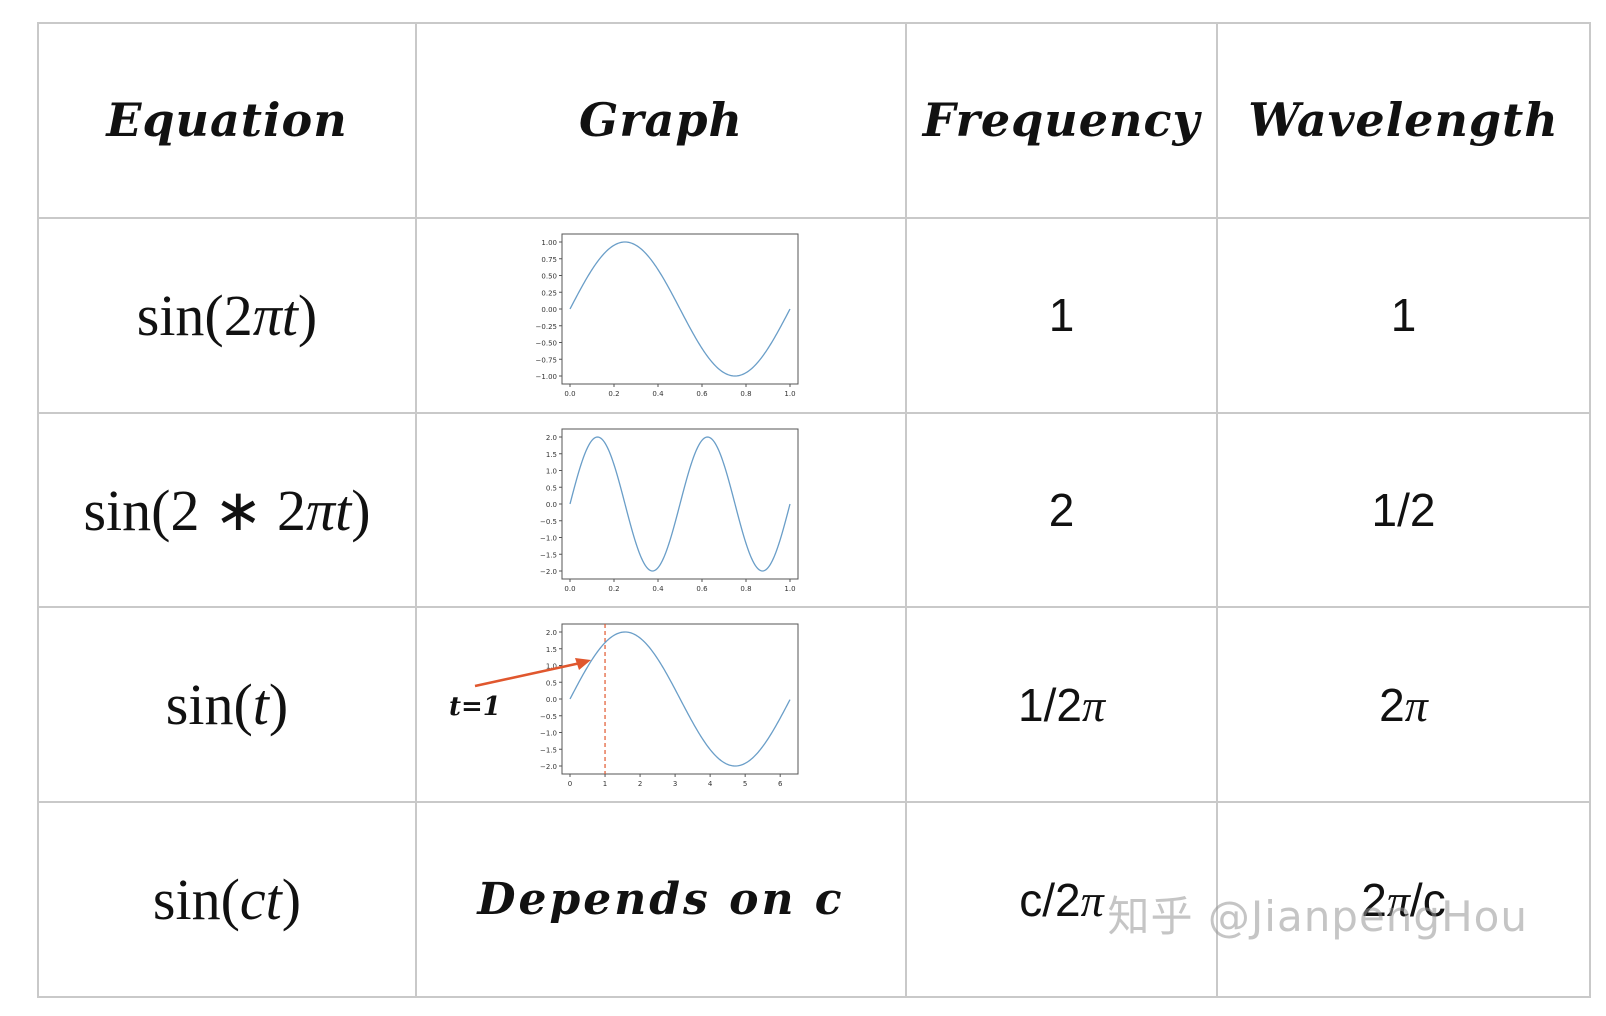 The width and height of the screenshot is (1606, 1016). I want to click on wavelength-cell: 1/2, so click(1403, 510).